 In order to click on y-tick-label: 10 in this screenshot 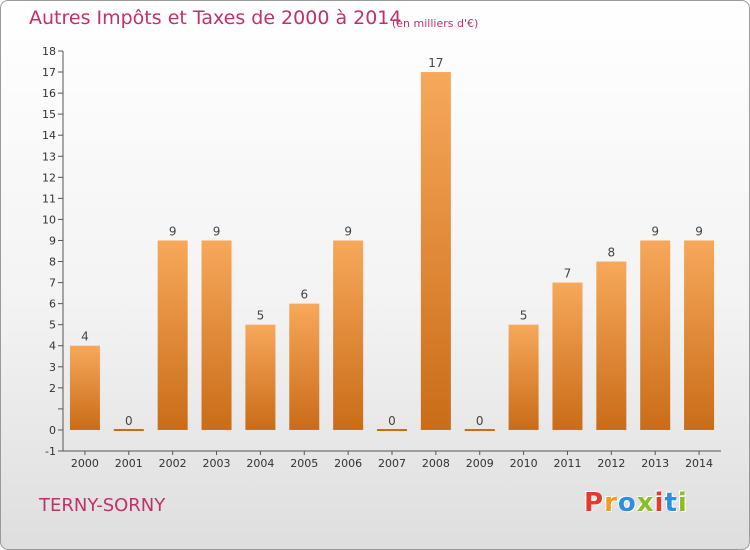, I will do `click(49, 219)`.